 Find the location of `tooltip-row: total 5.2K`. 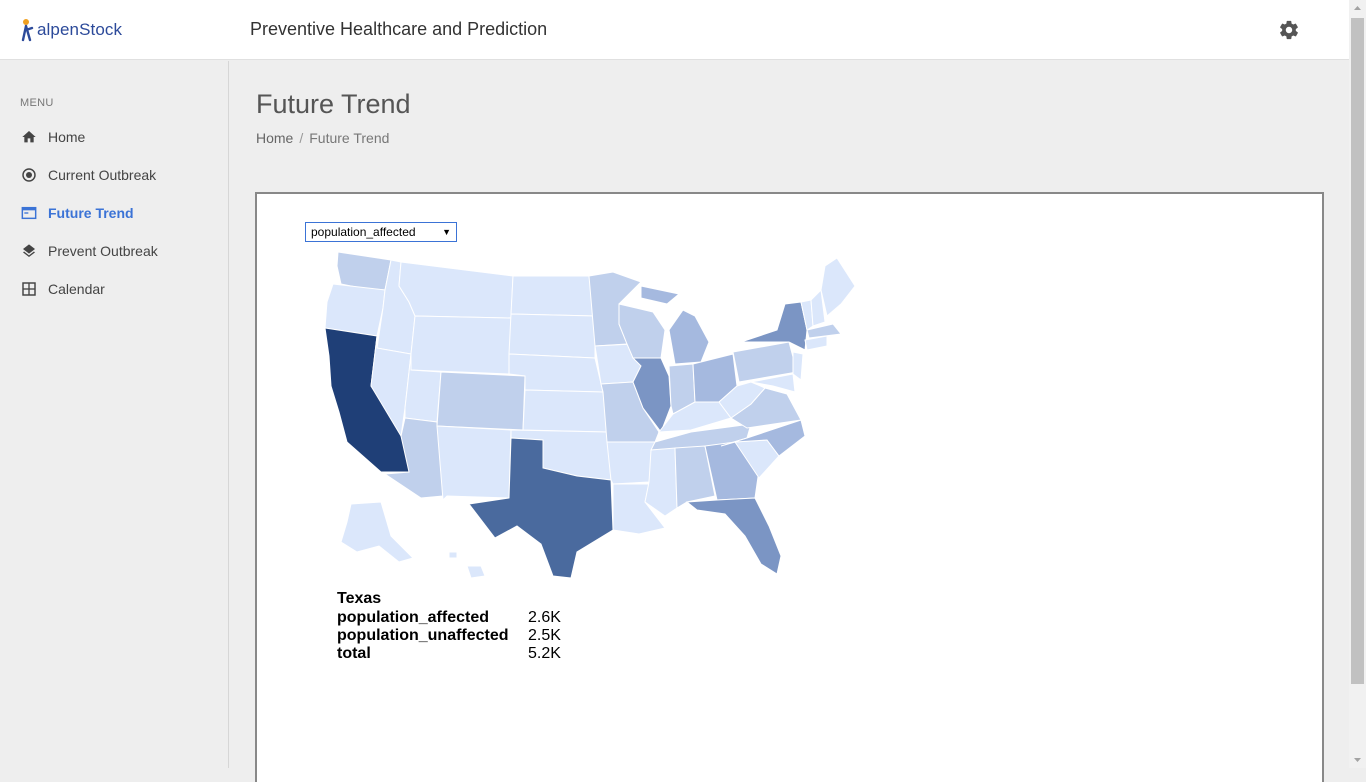

tooltip-row: total 5.2K is located at coordinates (449, 654).